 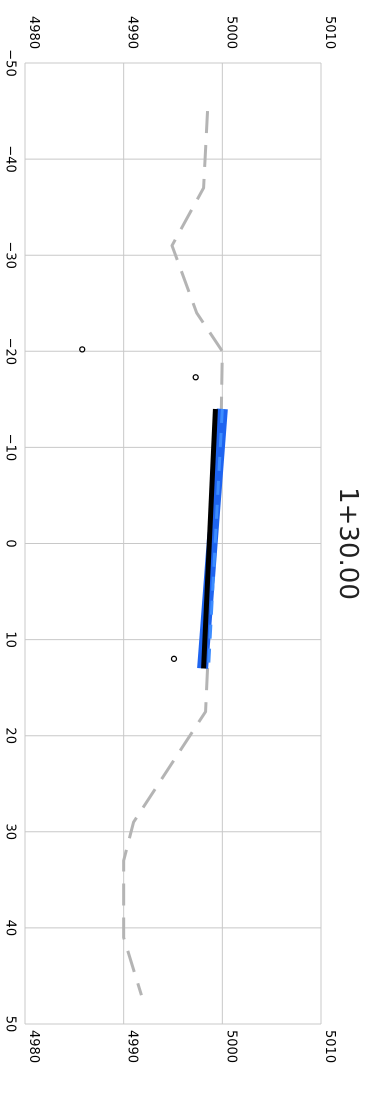 What do you see at coordinates (10, 158) in the screenshot?
I see `x-tick-label: −40` at bounding box center [10, 158].